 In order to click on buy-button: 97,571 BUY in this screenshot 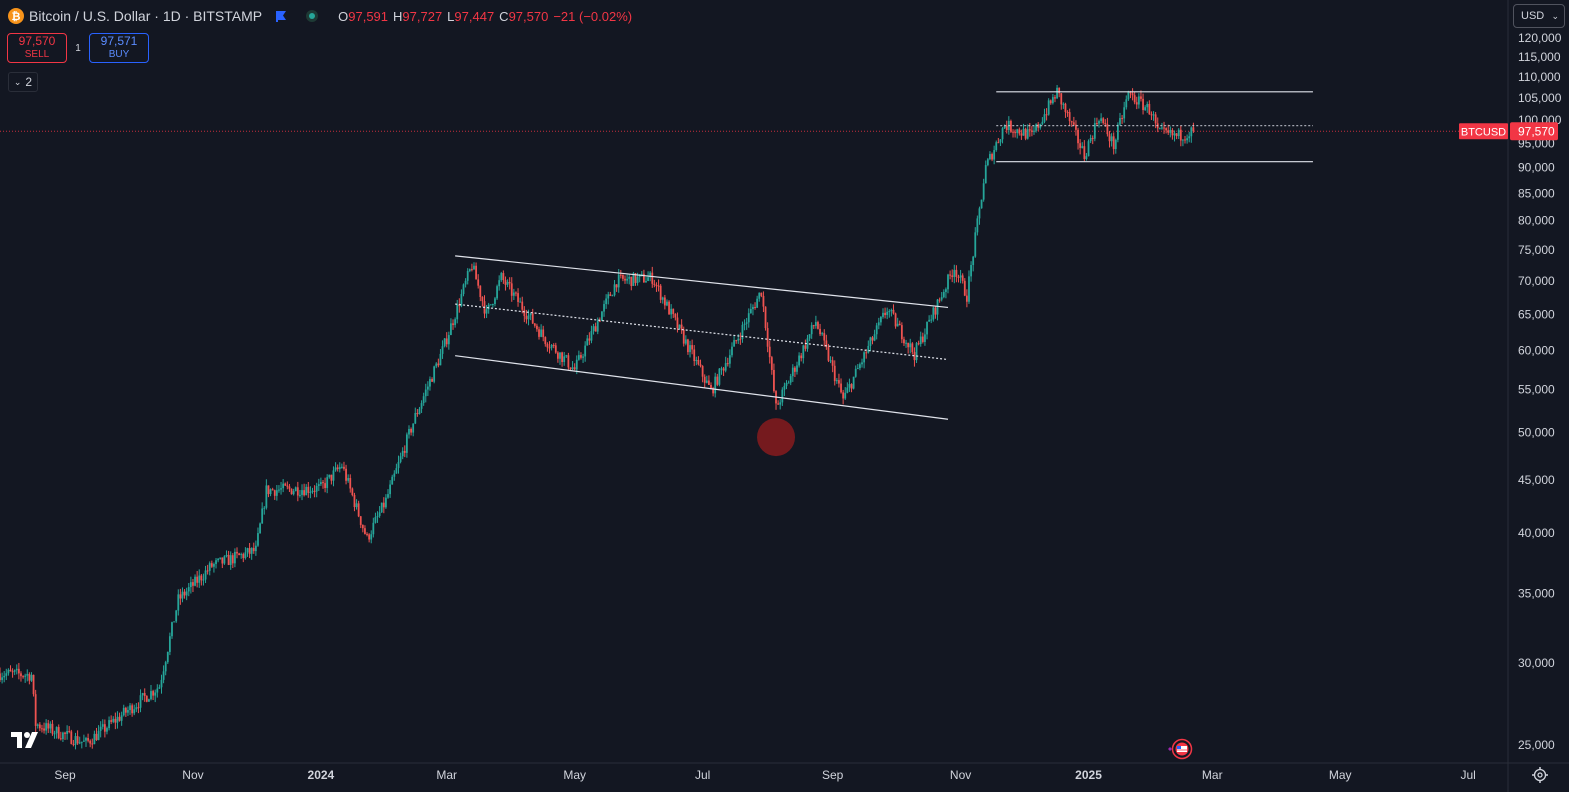, I will do `click(119, 48)`.